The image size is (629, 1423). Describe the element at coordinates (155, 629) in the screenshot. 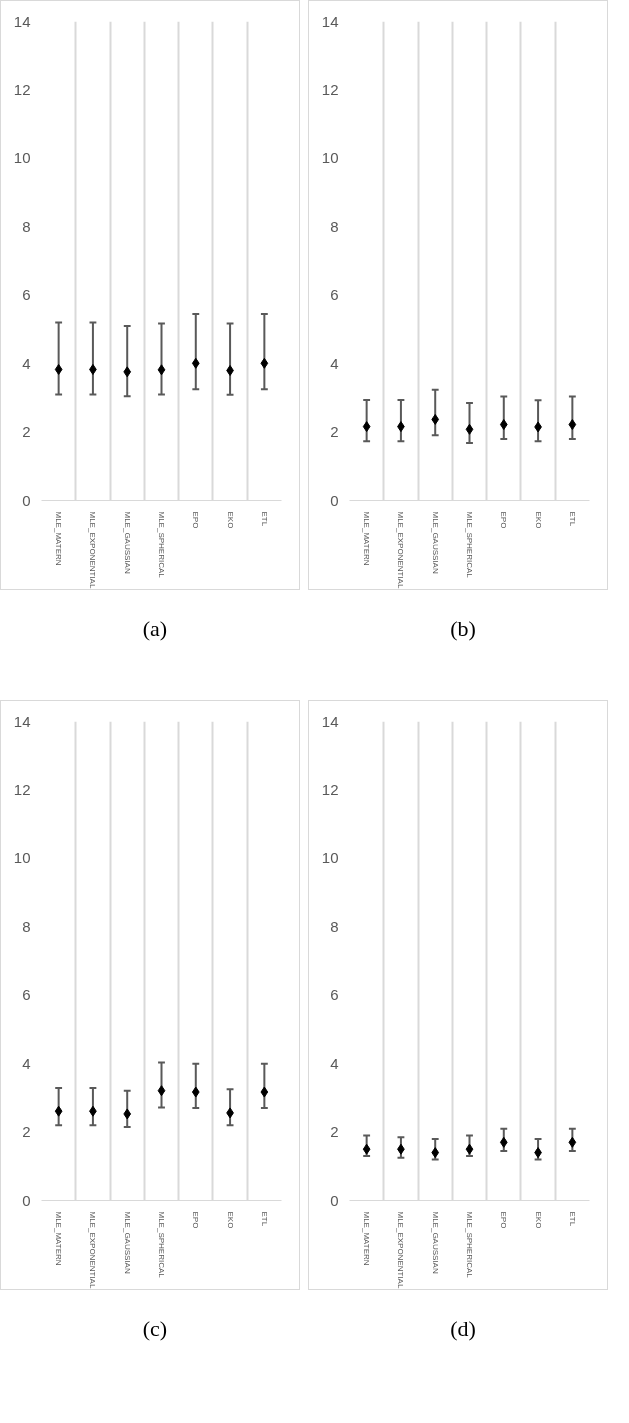

I see `text: (a)` at that location.